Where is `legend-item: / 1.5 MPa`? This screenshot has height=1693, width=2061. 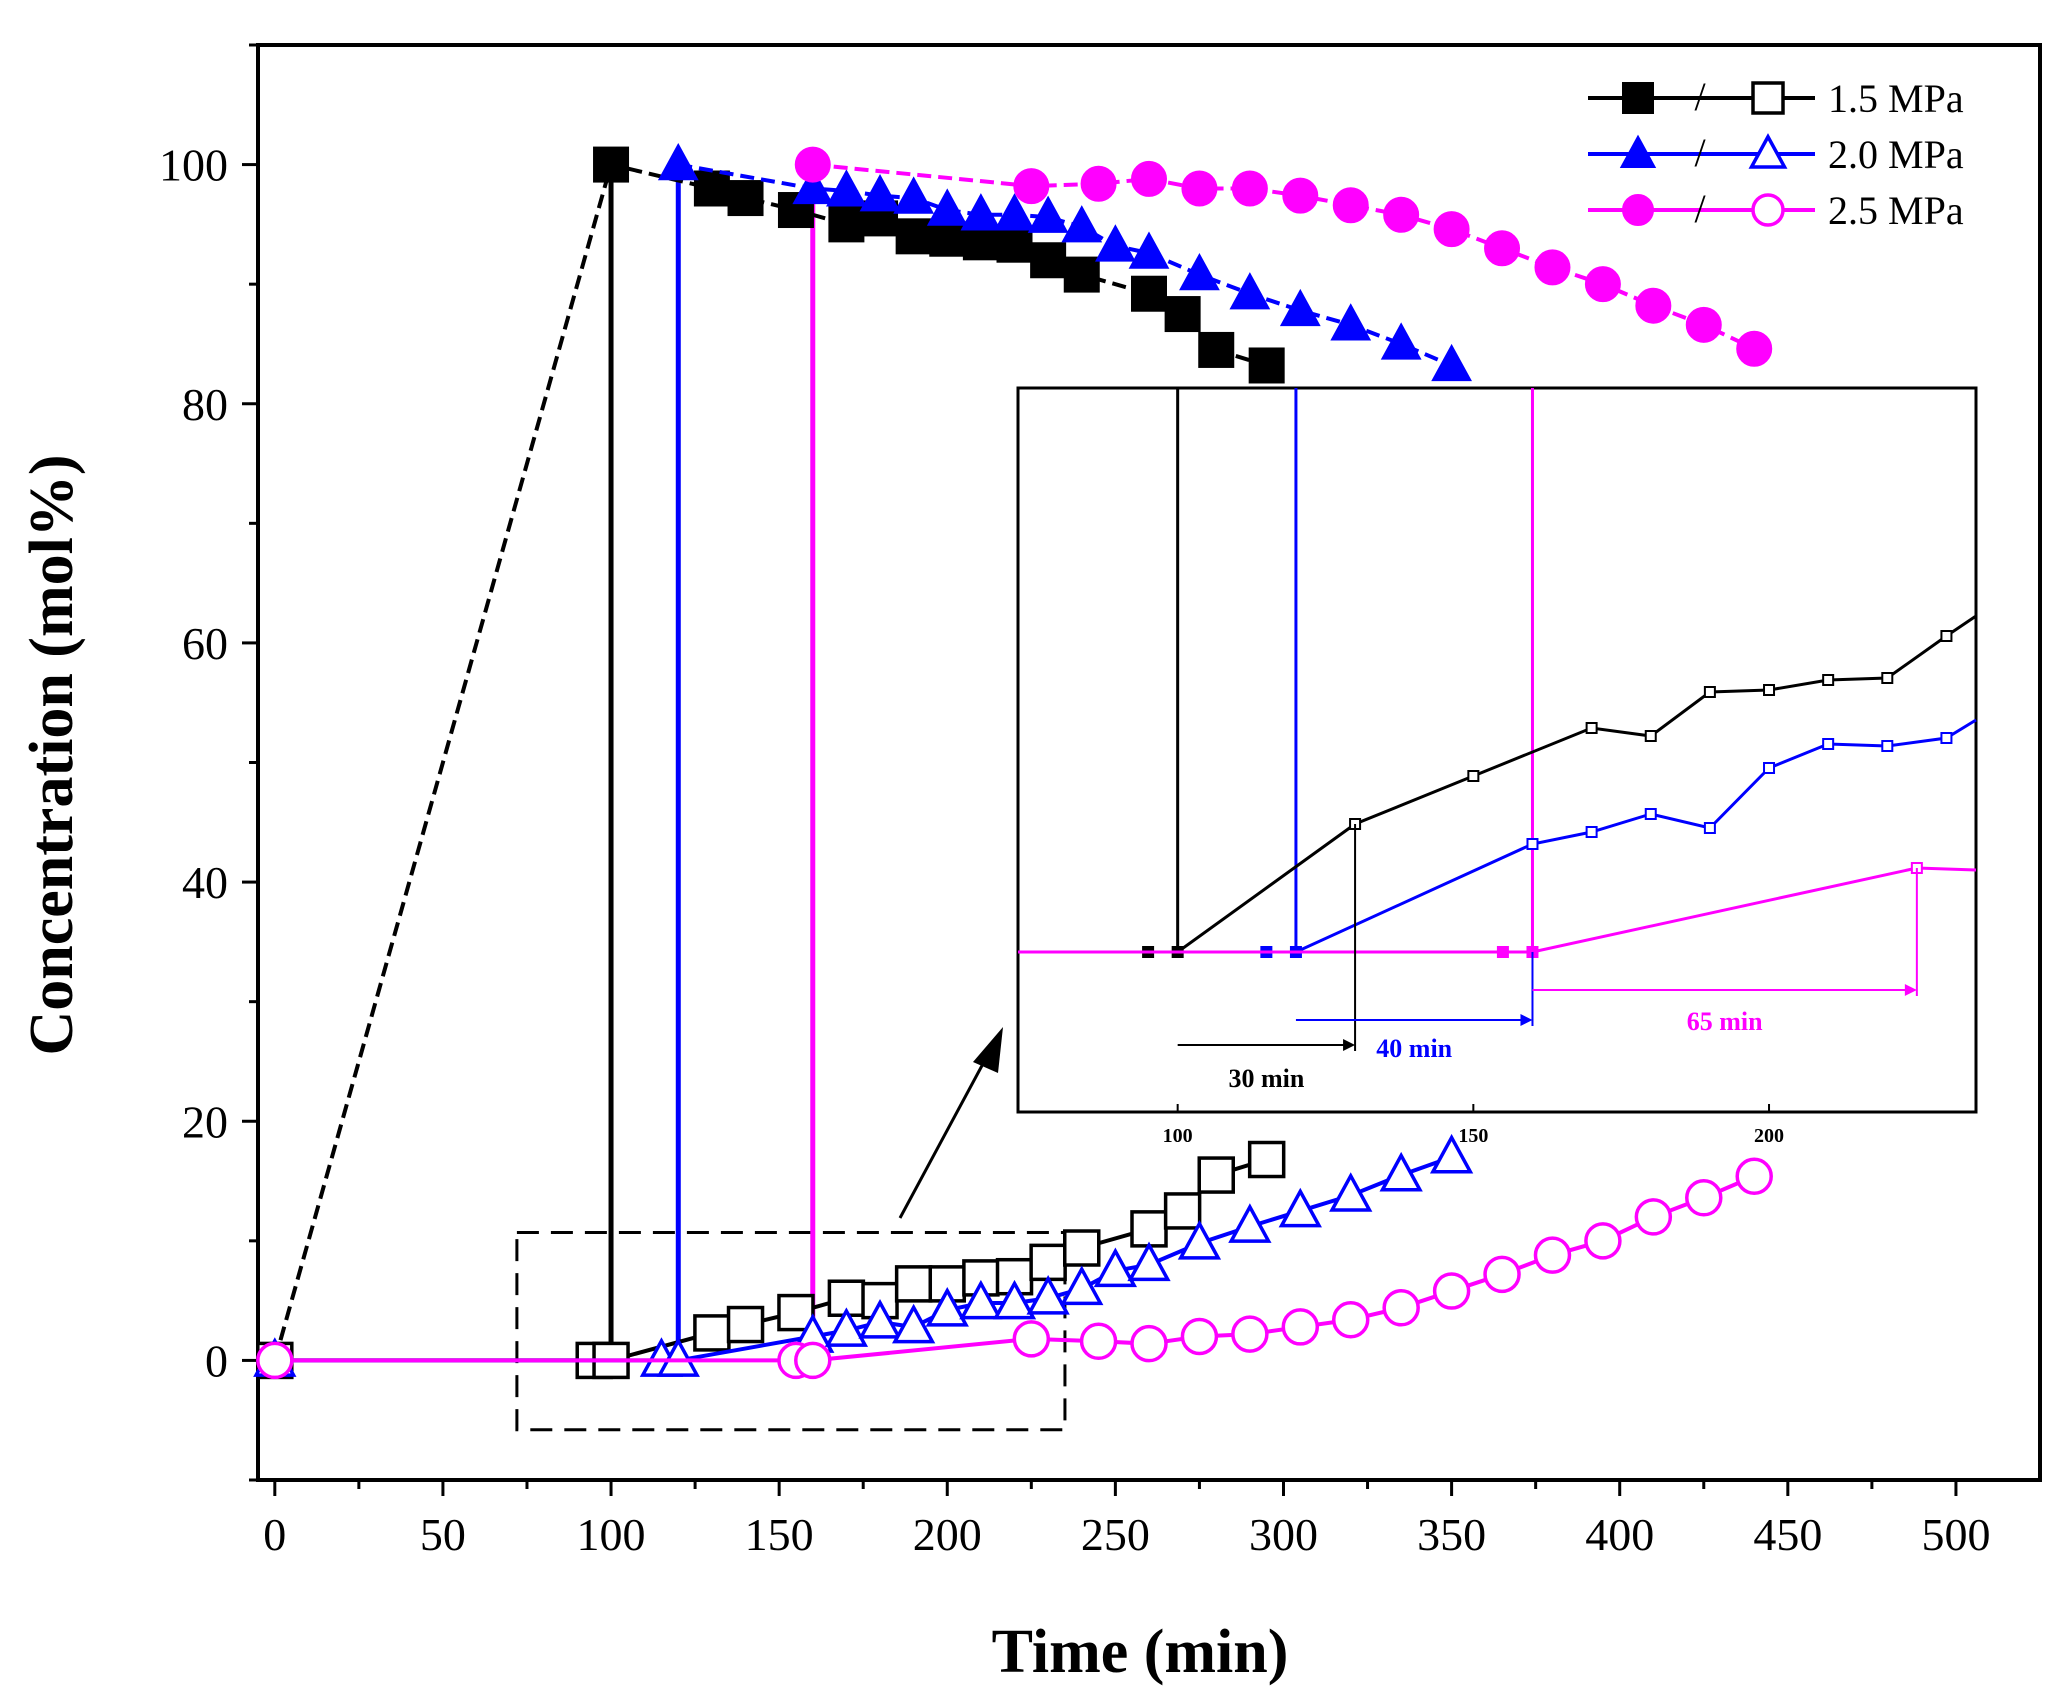
legend-item: / 1.5 MPa is located at coordinates (1776, 97).